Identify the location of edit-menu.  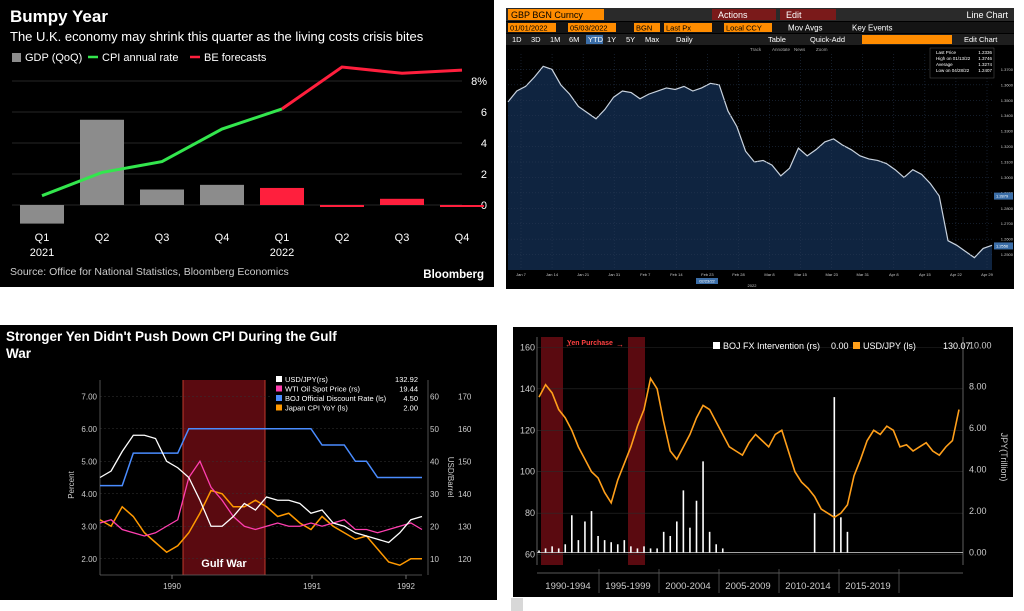
(808, 14).